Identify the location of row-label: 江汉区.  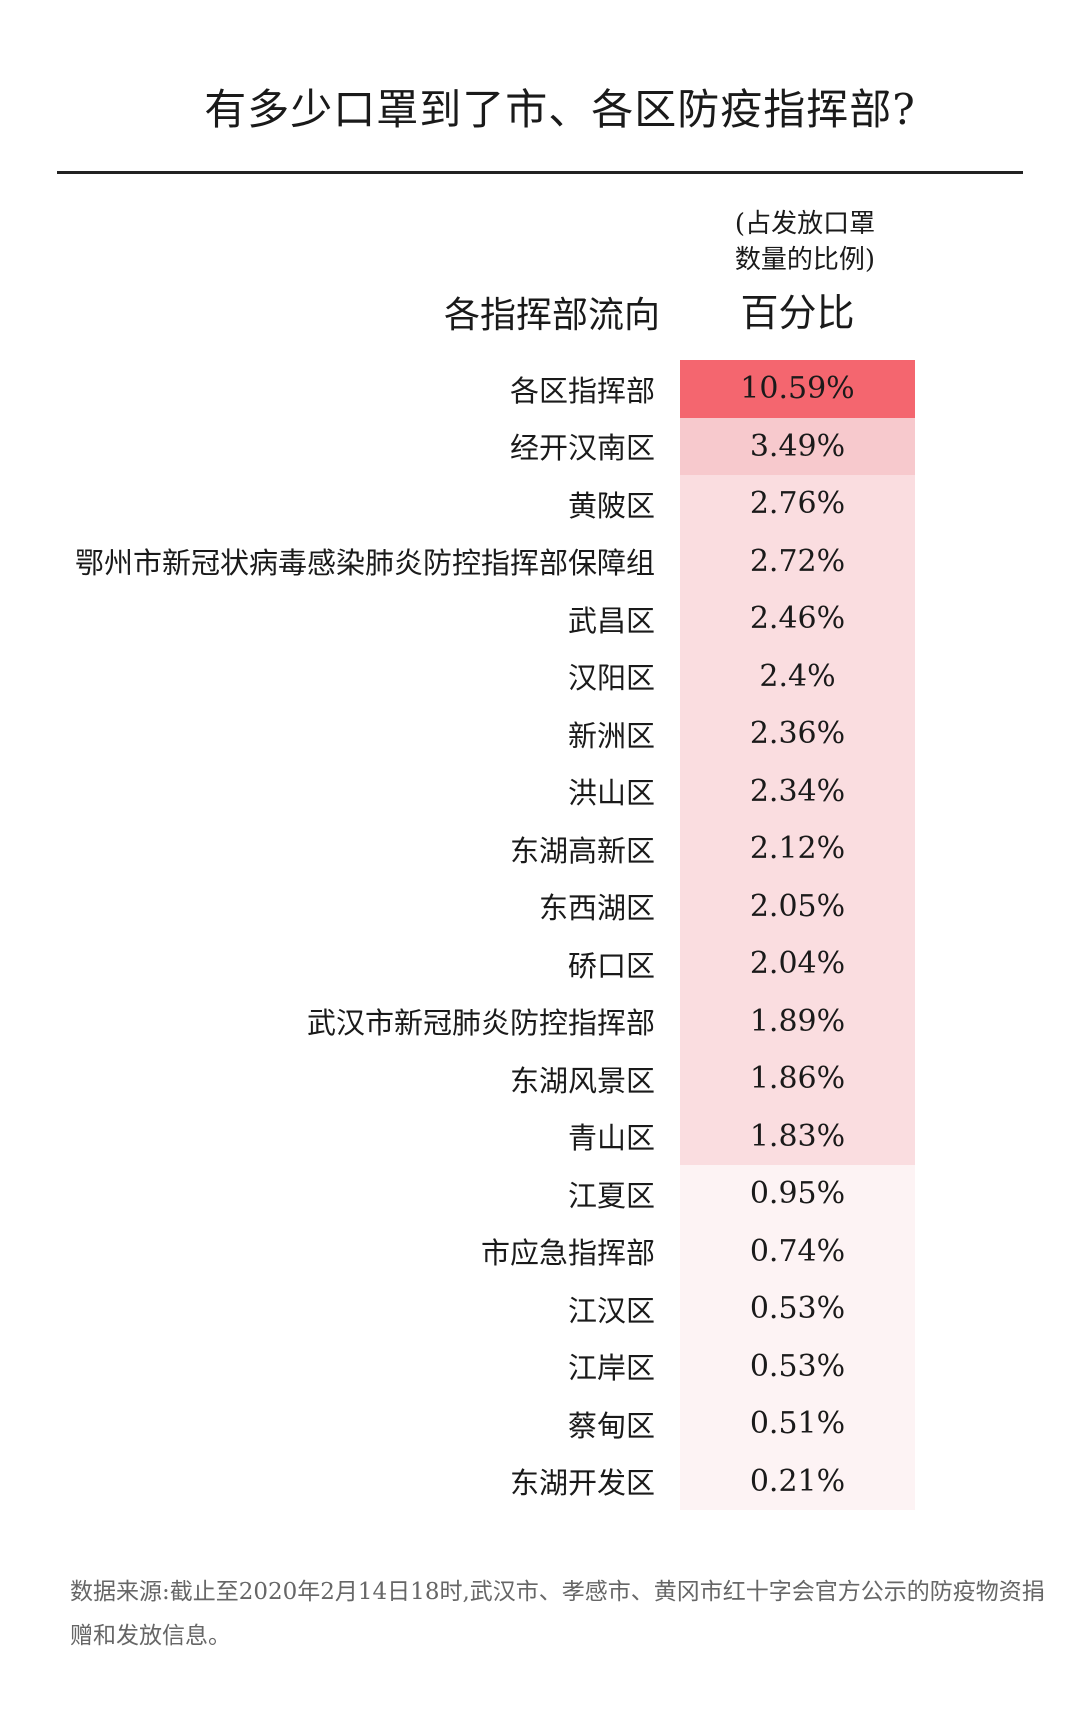
(611, 1310).